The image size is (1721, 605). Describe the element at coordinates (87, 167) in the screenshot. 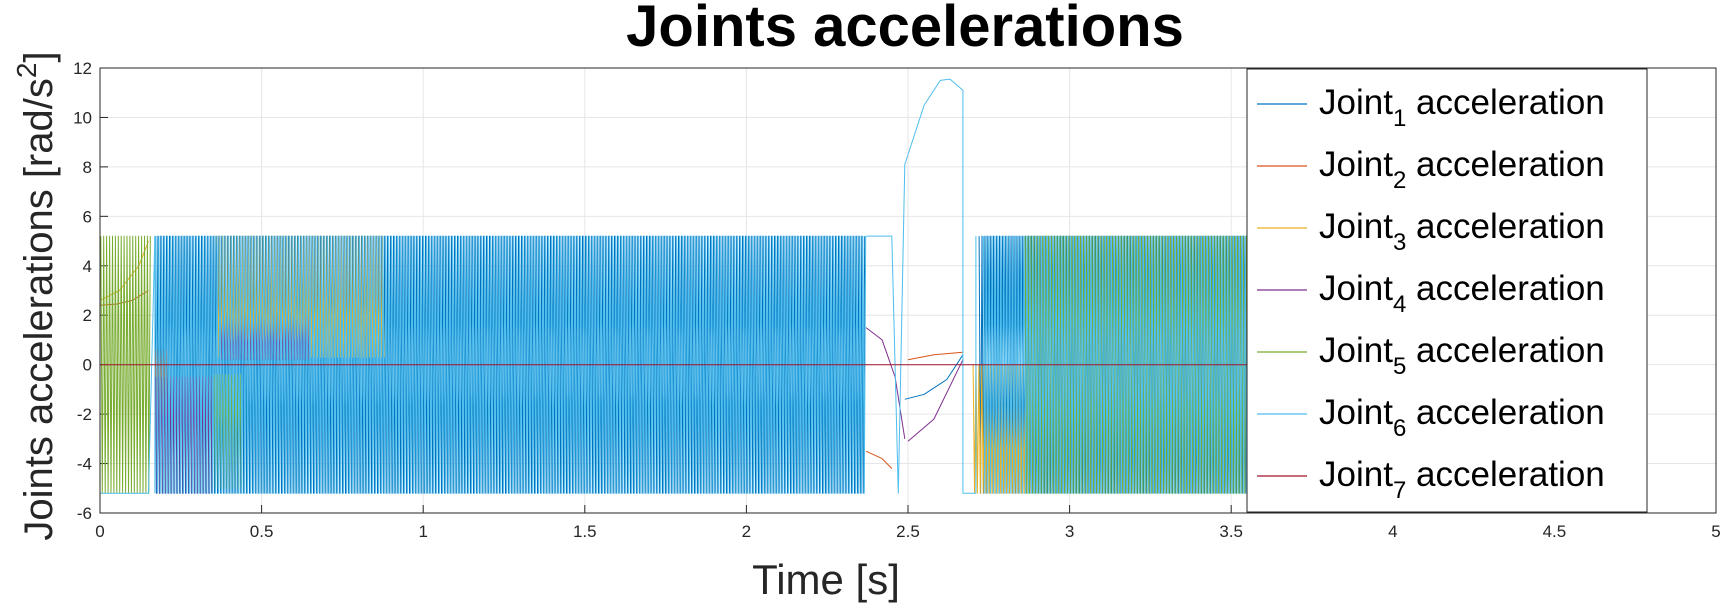

I see `y-tick-label: 8` at that location.